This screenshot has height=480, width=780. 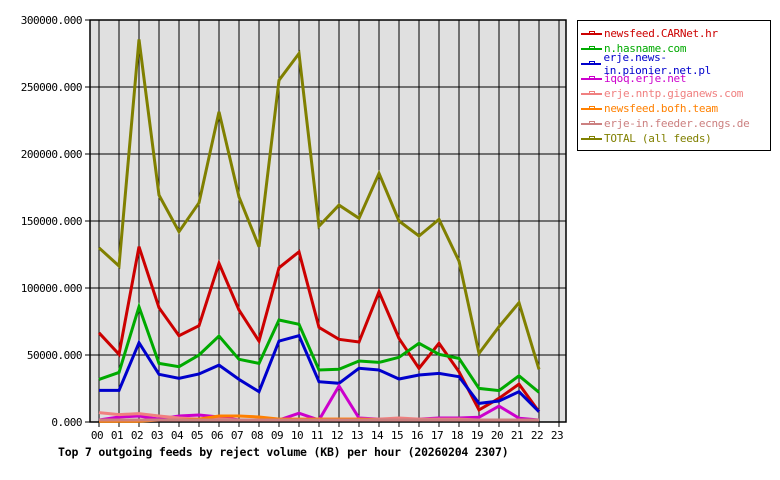 I want to click on legend-label: erje.news-in.pionier.net.pl, so click(x=657, y=63).